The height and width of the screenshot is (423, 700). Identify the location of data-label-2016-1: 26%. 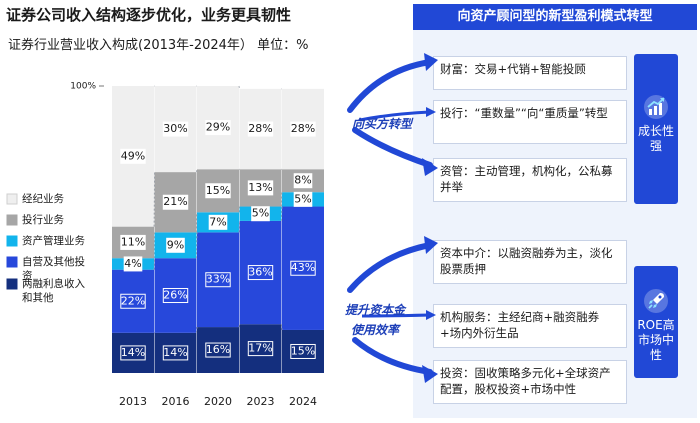
(175, 295).